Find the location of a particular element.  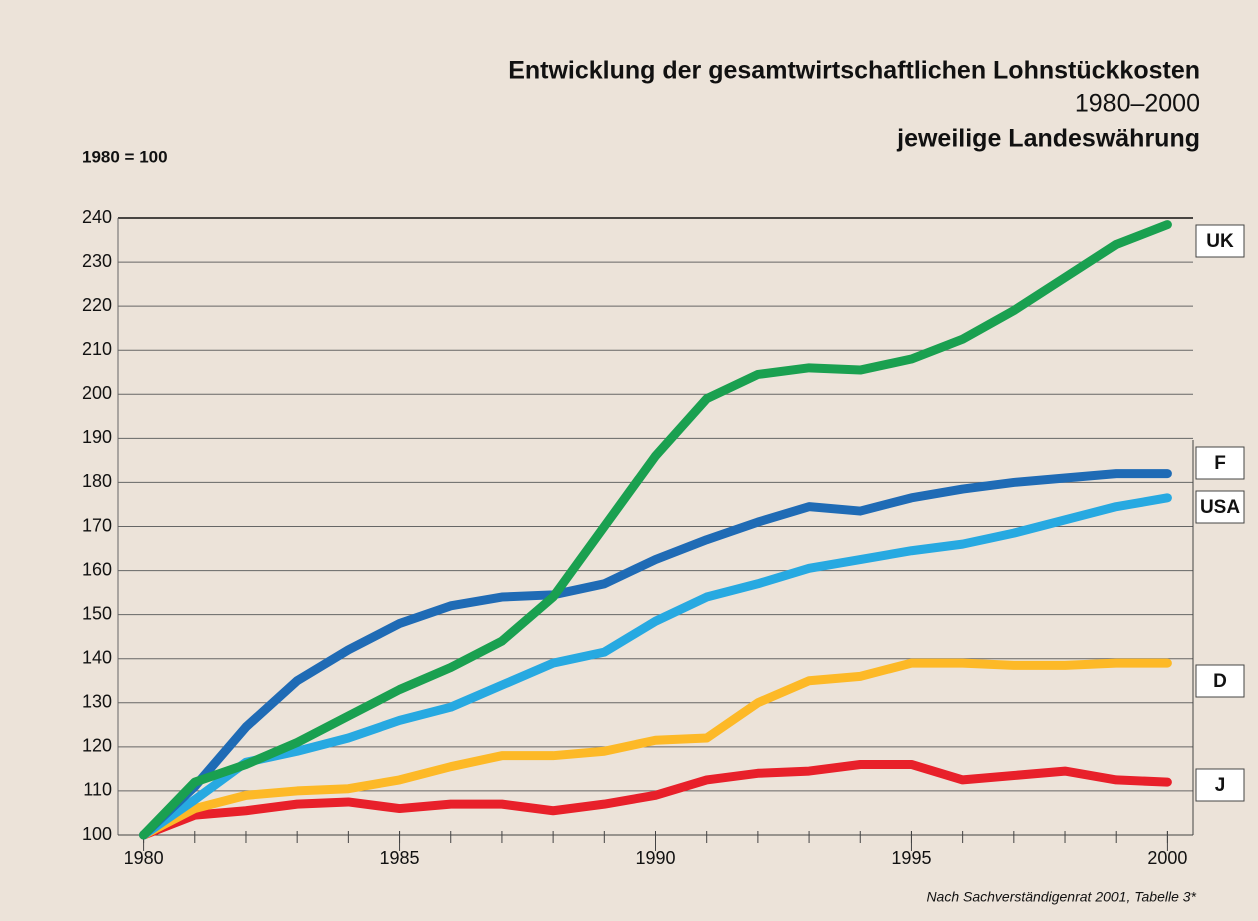

x-tick-label: 2000 is located at coordinates (1167, 858).